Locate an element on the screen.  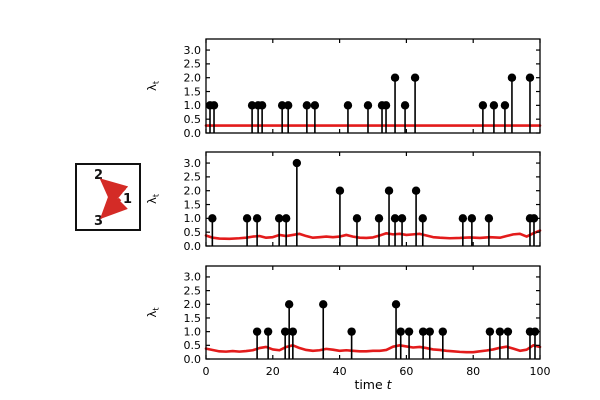
intensity-panel-1-events is located at coordinates (370, 103).